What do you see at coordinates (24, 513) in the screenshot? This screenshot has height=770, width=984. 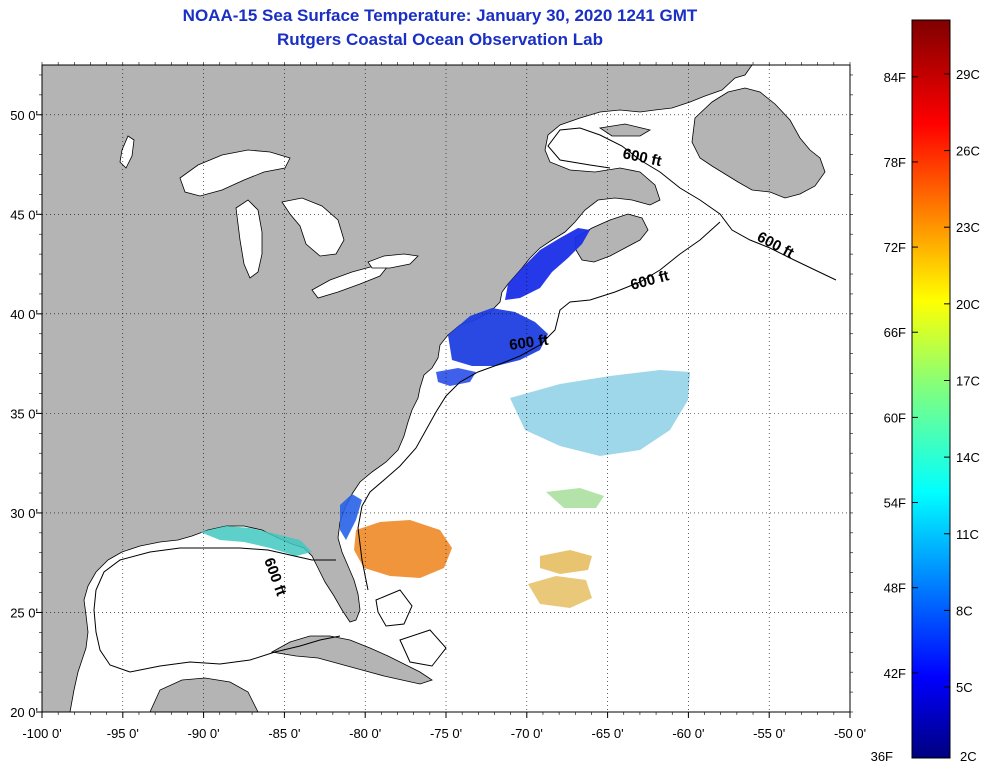 I see `lat-tick-label: 30 0'` at bounding box center [24, 513].